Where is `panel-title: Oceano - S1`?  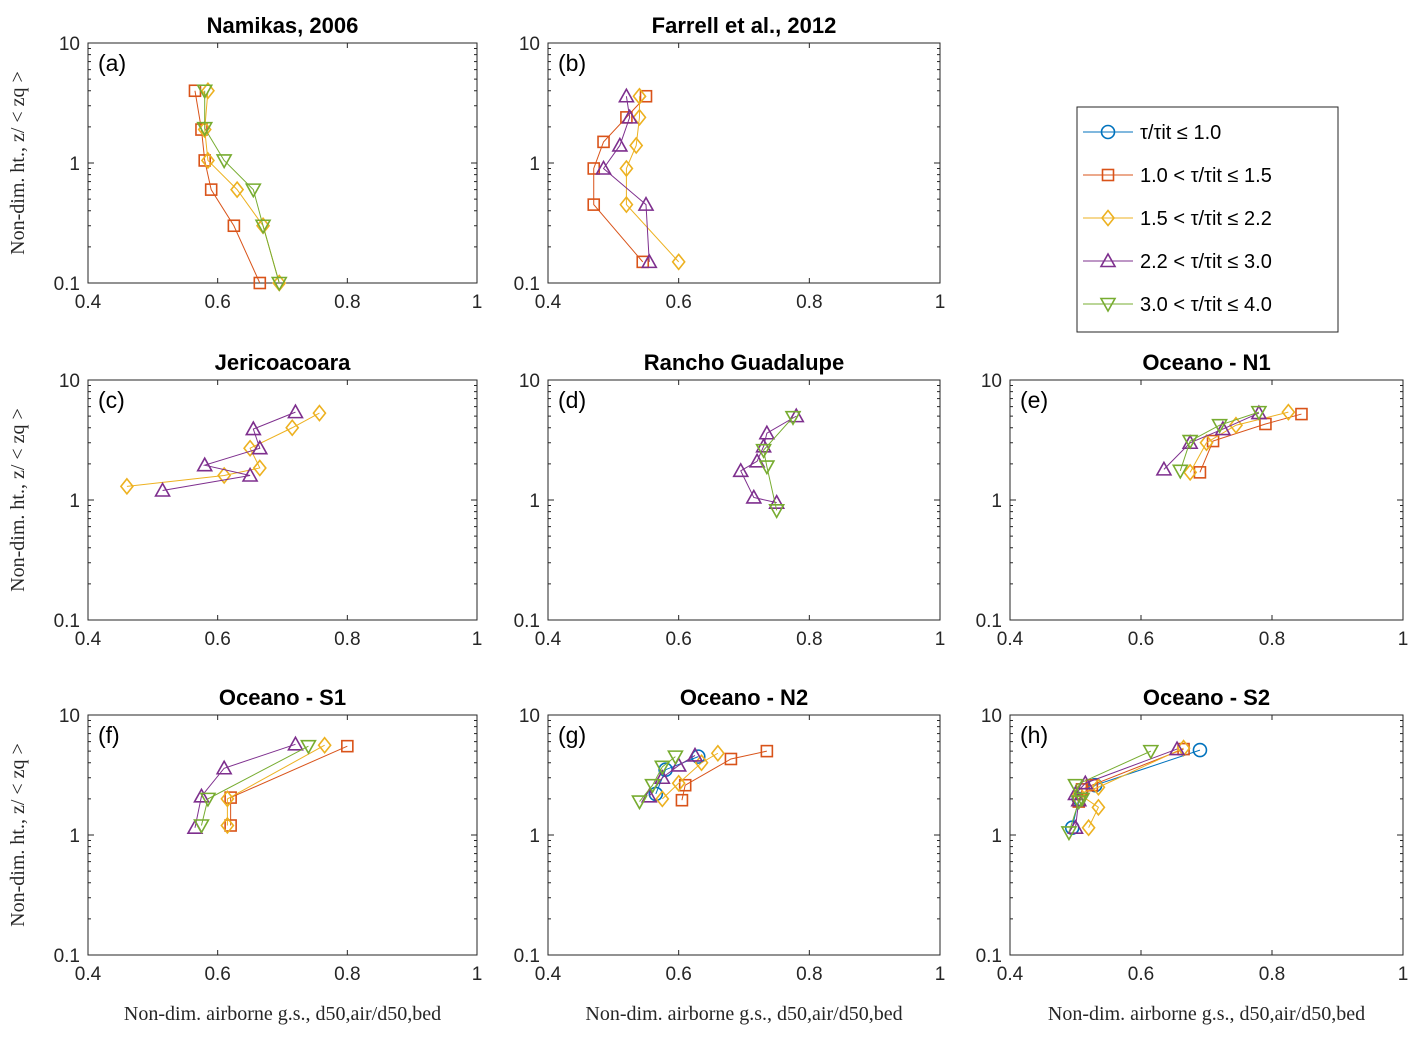
panel-title: Oceano - S1 is located at coordinates (282, 697).